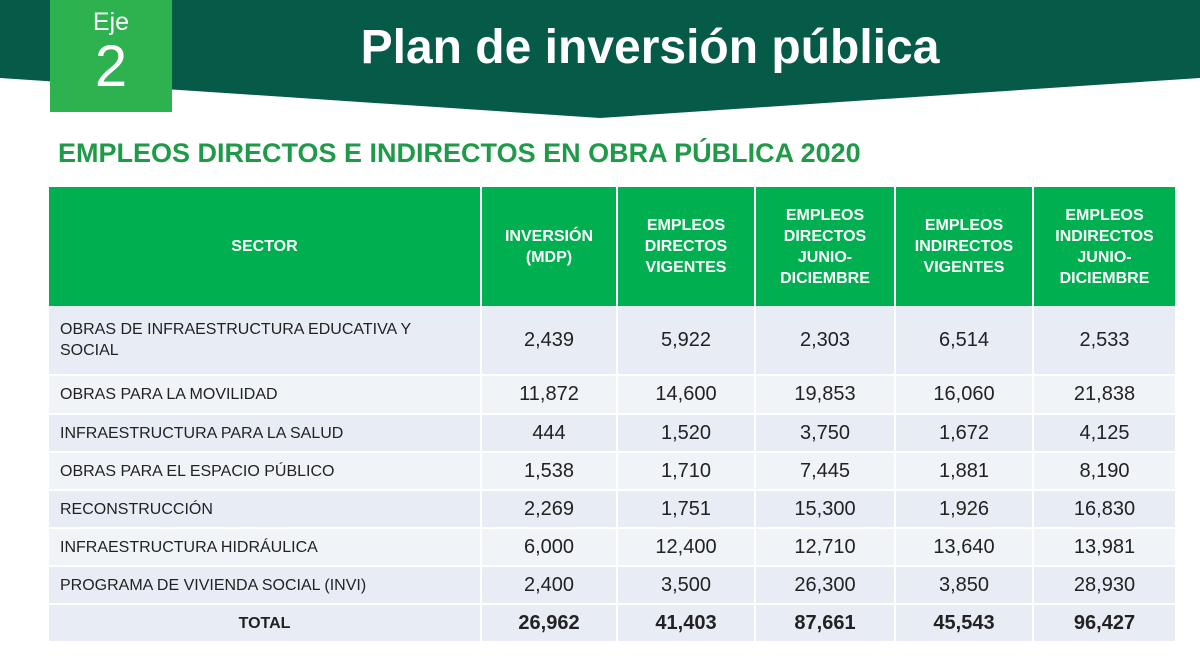  I want to click on value-cell: 16,060, so click(963, 395).